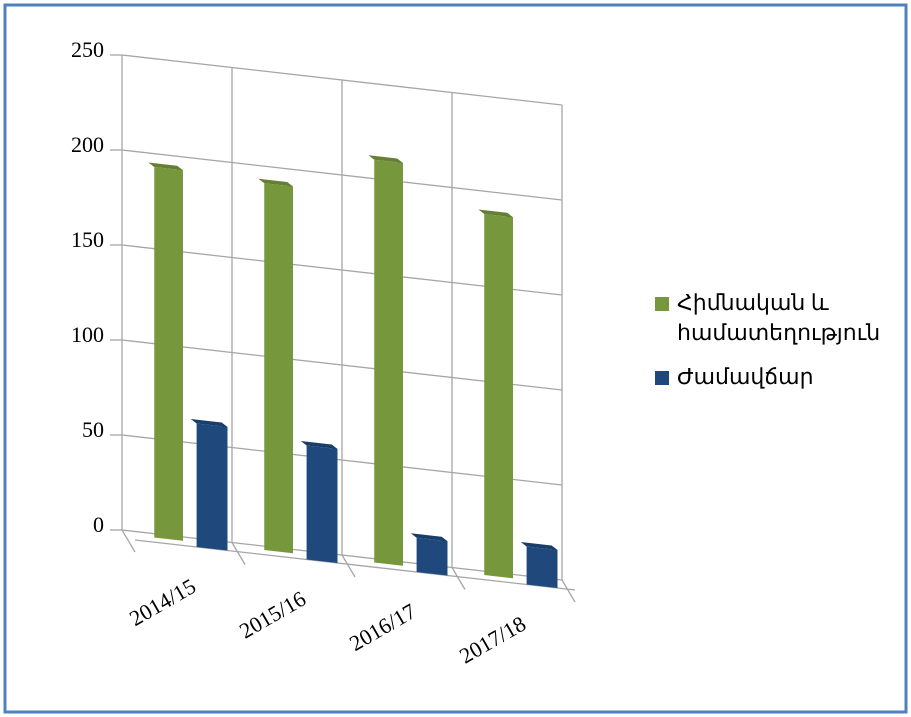 The width and height of the screenshot is (911, 717). I want to click on legend-label: Ժամավճար, so click(745, 376).